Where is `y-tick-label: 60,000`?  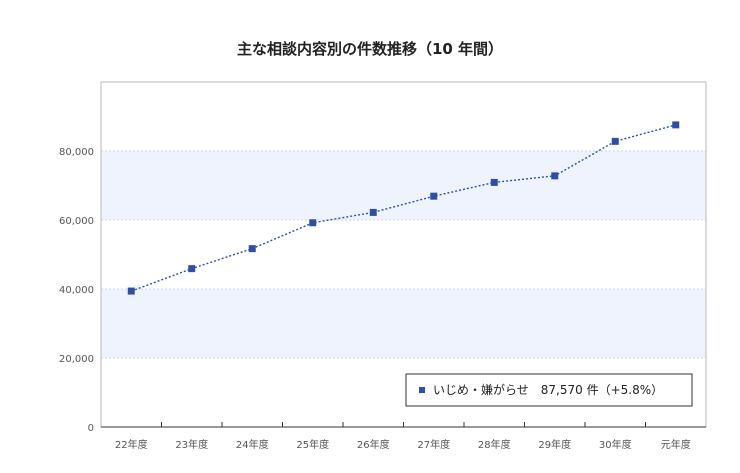 y-tick-label: 60,000 is located at coordinates (76, 221).